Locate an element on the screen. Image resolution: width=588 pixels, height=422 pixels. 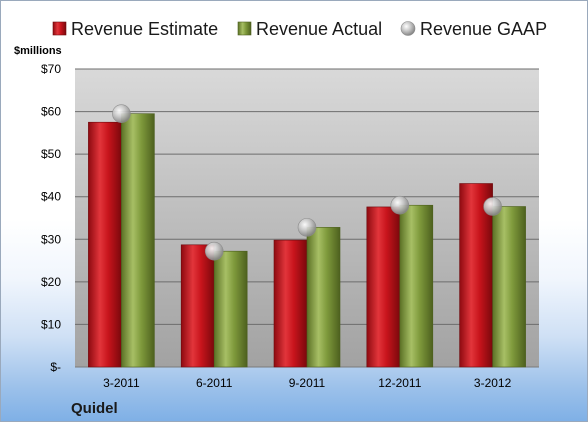
y-tick-label: $20 is located at coordinates (51, 282).